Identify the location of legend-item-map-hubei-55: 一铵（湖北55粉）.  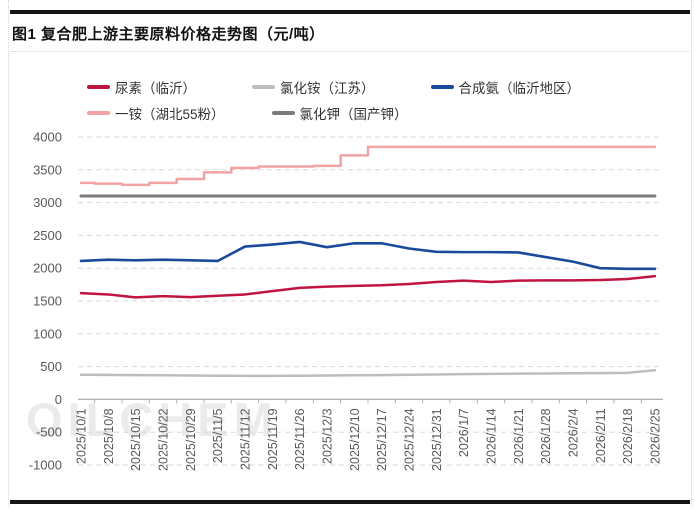
(156, 113).